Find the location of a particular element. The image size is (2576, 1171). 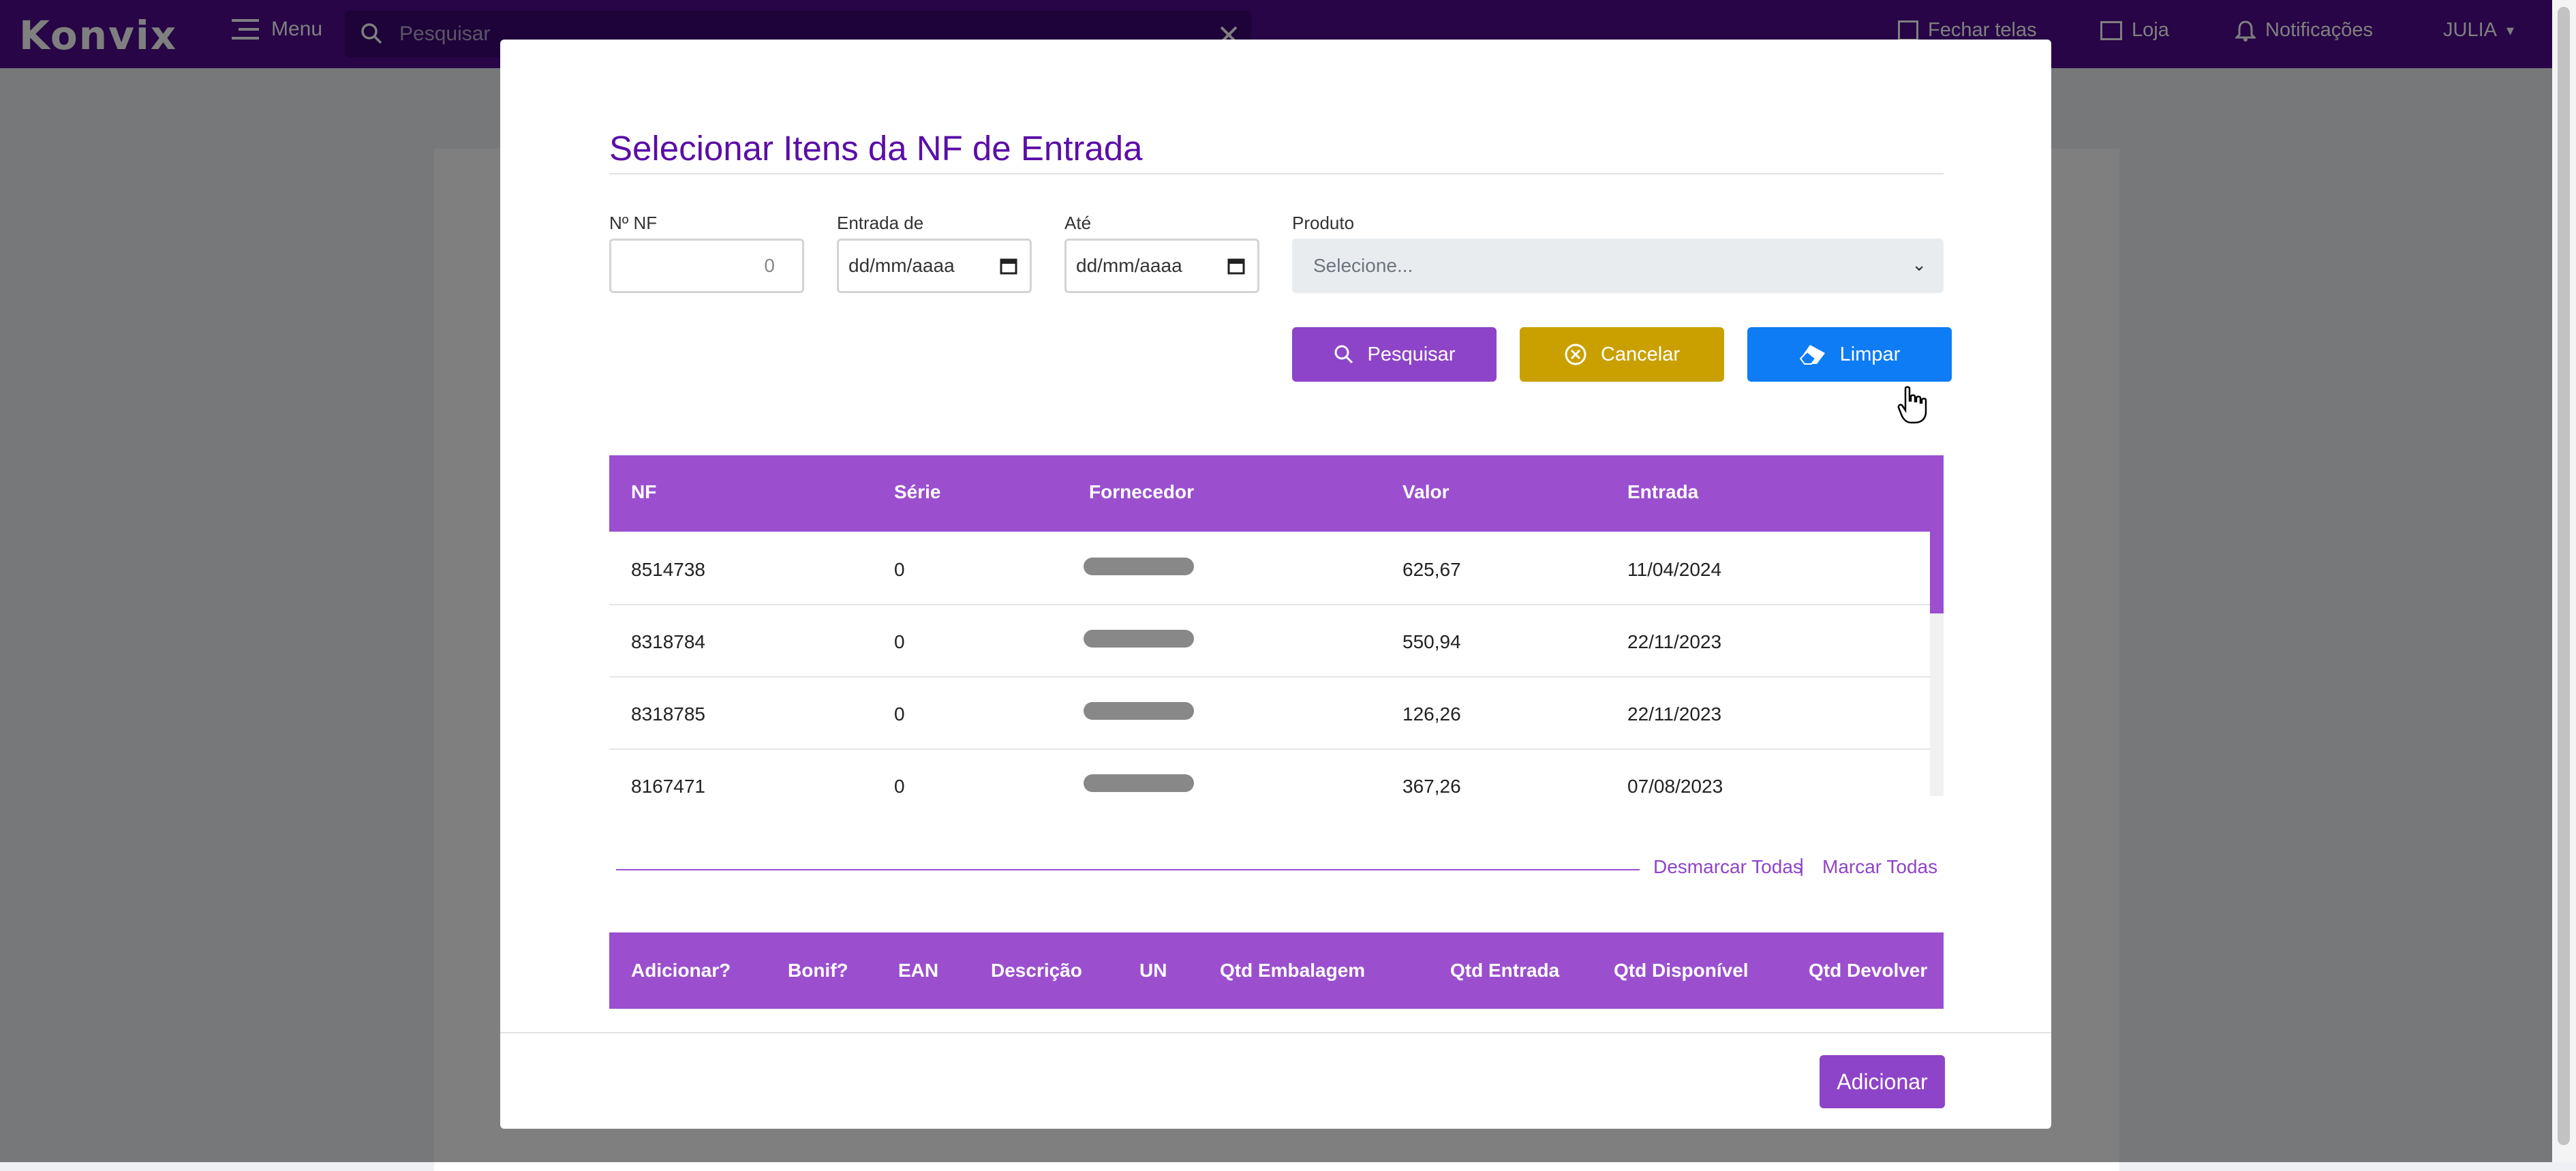

valor-cell: 367,26 is located at coordinates (1431, 786).